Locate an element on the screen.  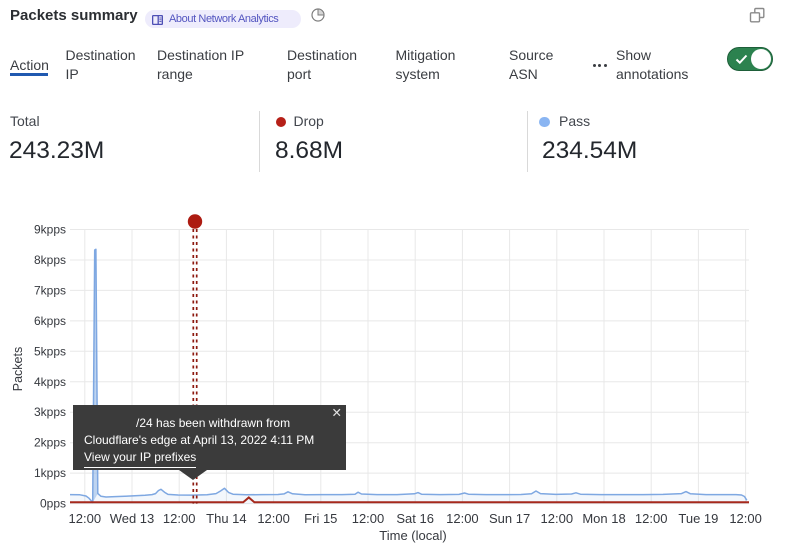
svg-text: 1kpps is located at coordinates (50, 473).